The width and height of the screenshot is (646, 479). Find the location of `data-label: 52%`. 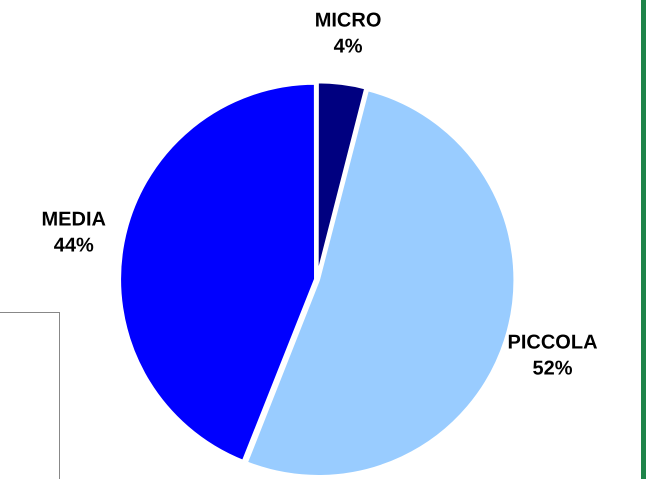

data-label: 52% is located at coordinates (552, 369).